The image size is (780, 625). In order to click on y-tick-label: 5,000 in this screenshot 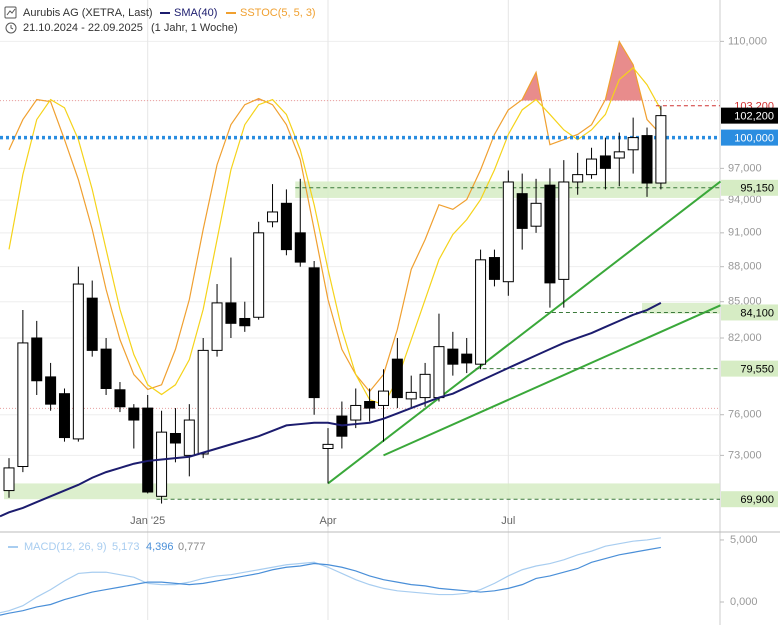, I will do `click(744, 540)`.